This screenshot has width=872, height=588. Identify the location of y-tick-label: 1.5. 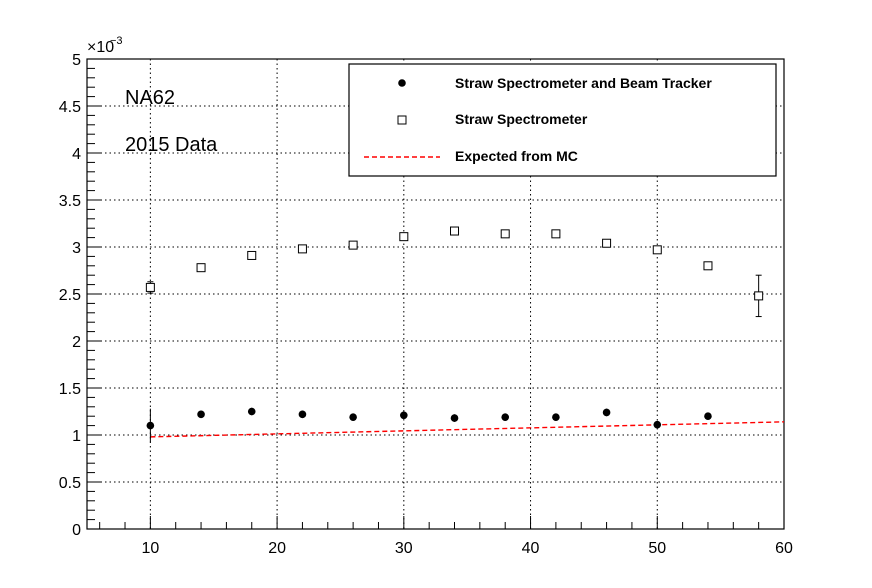
(70, 389).